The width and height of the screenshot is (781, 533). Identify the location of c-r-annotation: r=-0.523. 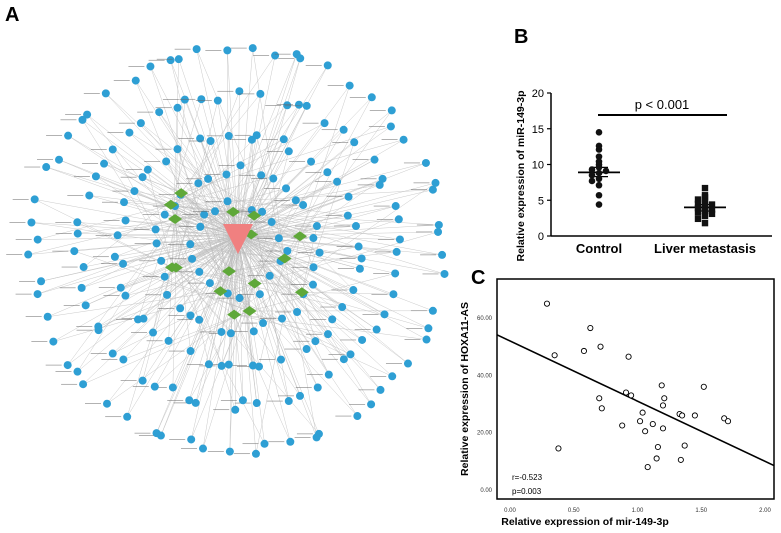
(527, 477).